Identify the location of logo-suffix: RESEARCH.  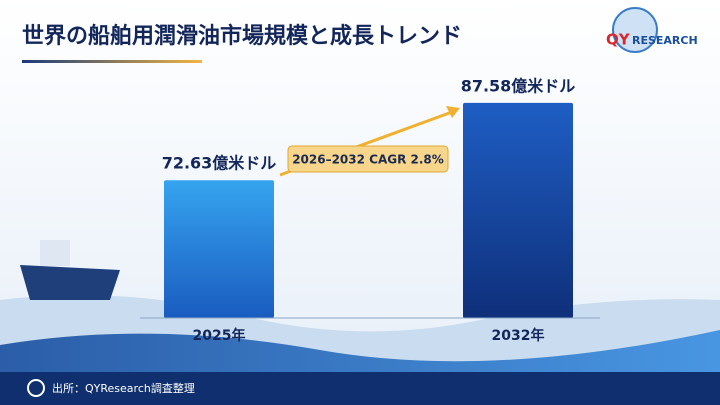
(665, 40).